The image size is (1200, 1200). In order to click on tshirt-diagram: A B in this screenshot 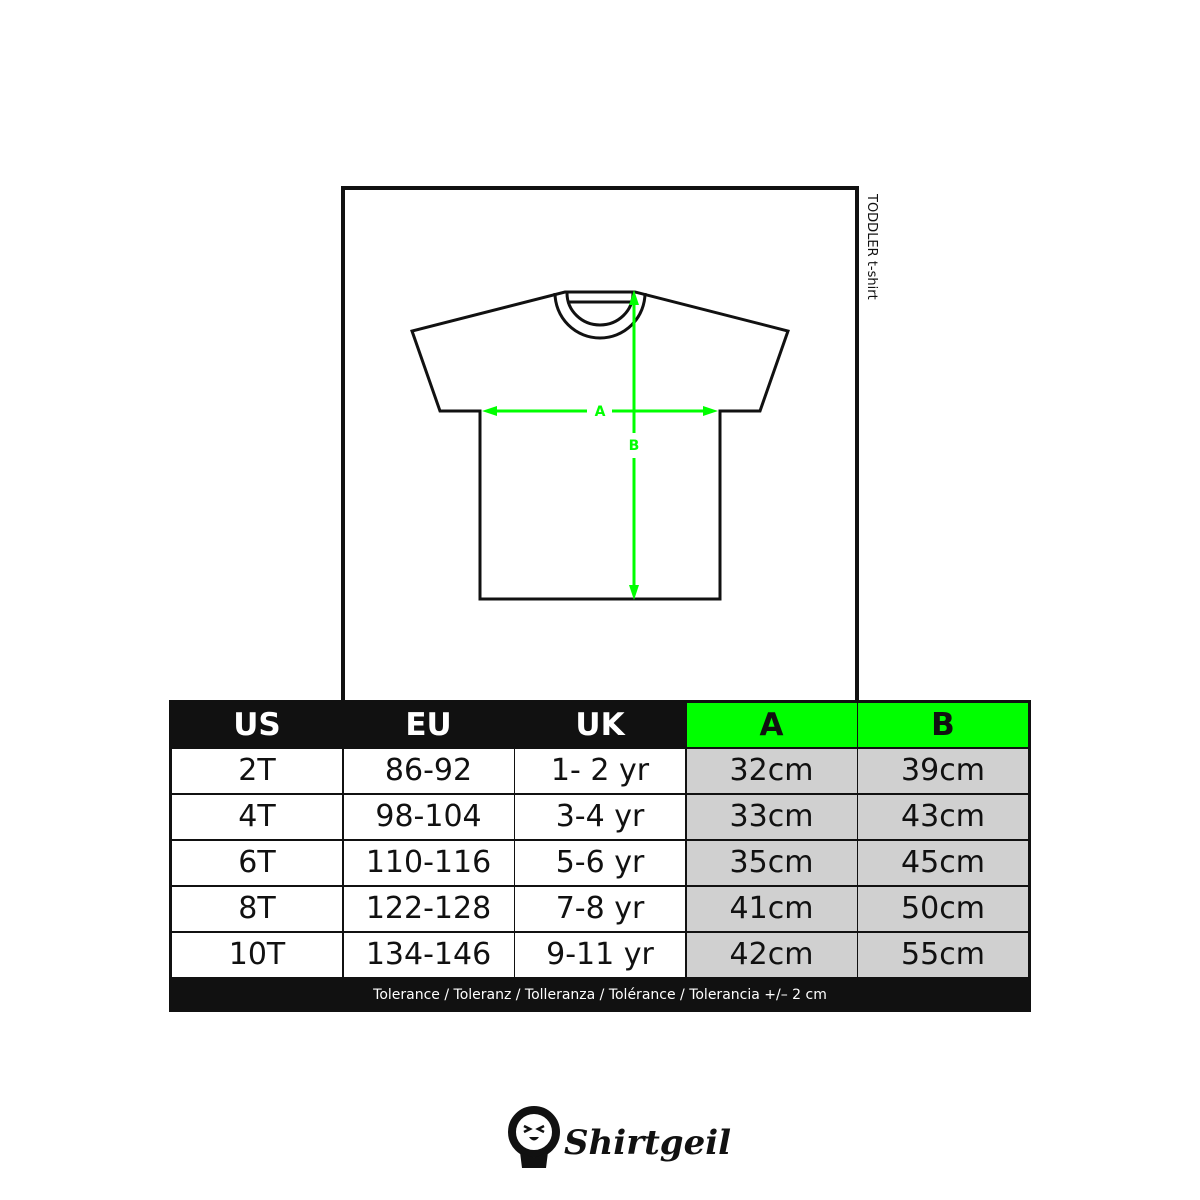, I will do `click(600, 445)`.